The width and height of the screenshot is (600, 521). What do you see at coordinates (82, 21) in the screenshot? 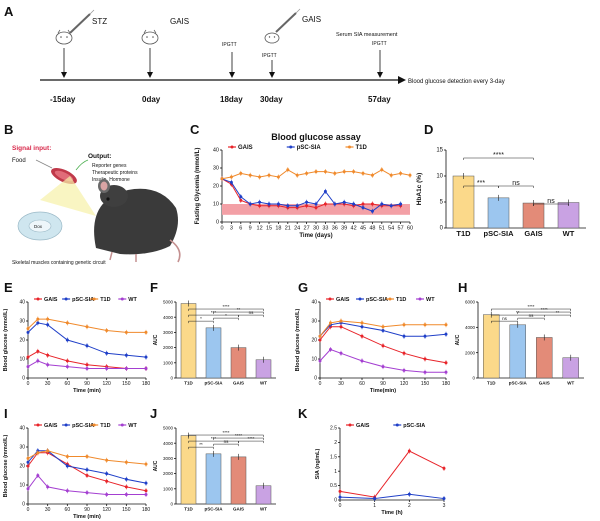
I see `syringe-icon` at bounding box center [82, 21].